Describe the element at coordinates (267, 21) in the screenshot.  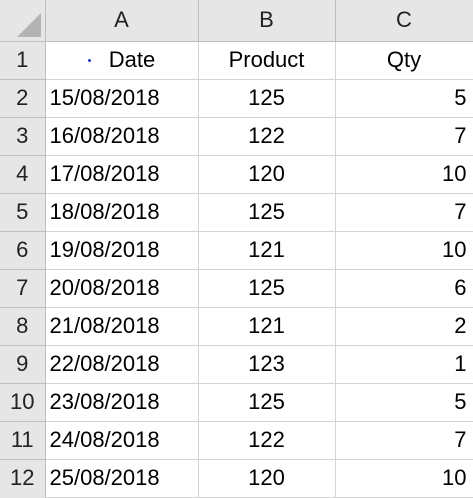
I see `column-header-b: B` at that location.